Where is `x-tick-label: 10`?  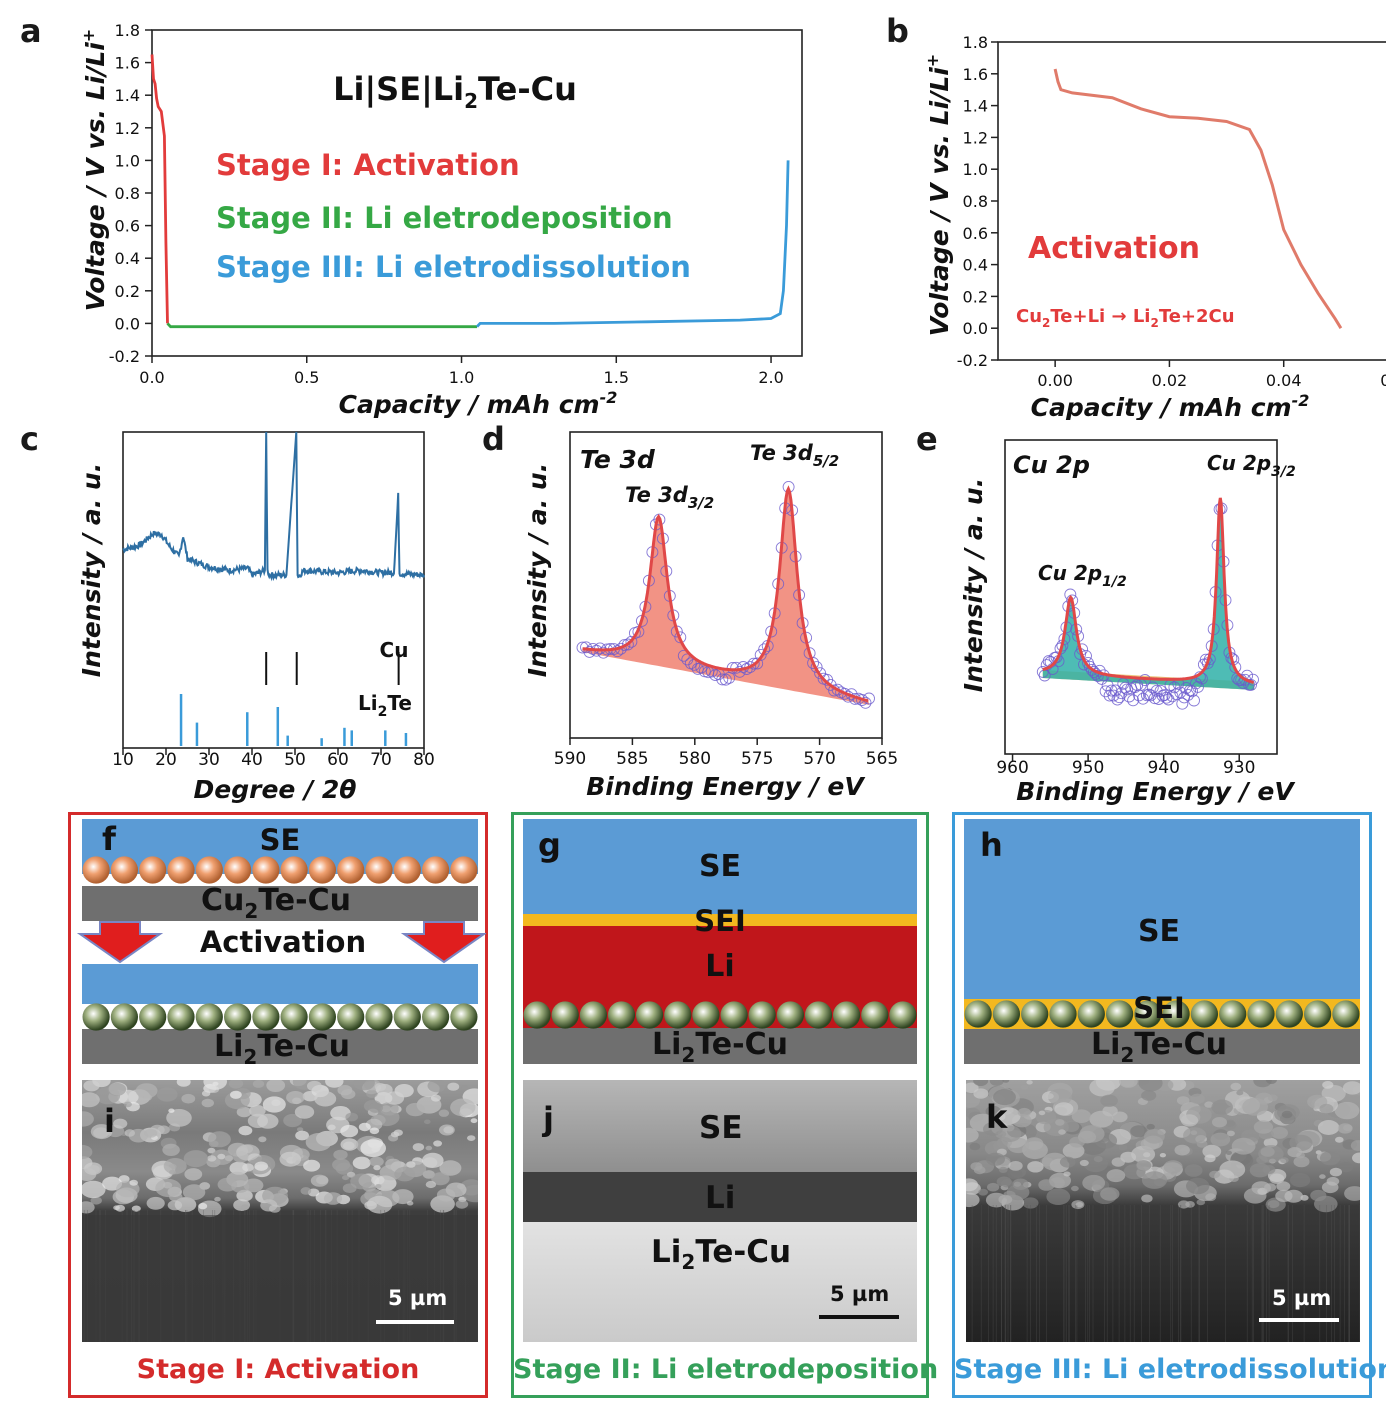 x-tick-label: 10 is located at coordinates (123, 760).